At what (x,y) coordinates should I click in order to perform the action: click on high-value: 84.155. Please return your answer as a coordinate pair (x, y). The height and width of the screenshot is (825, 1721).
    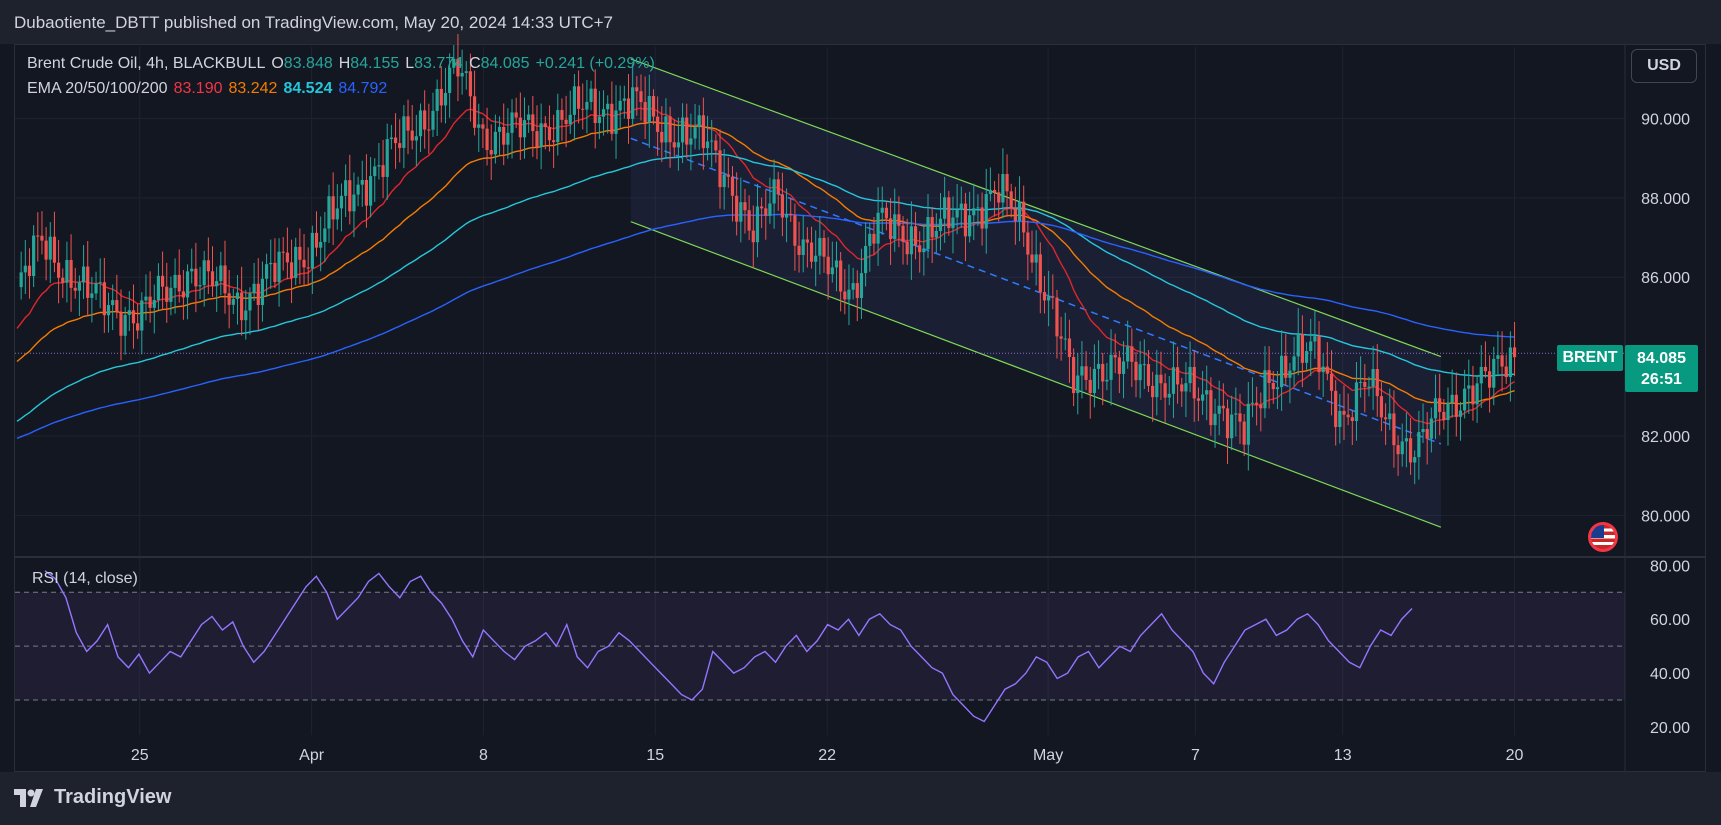
    Looking at the image, I should click on (375, 63).